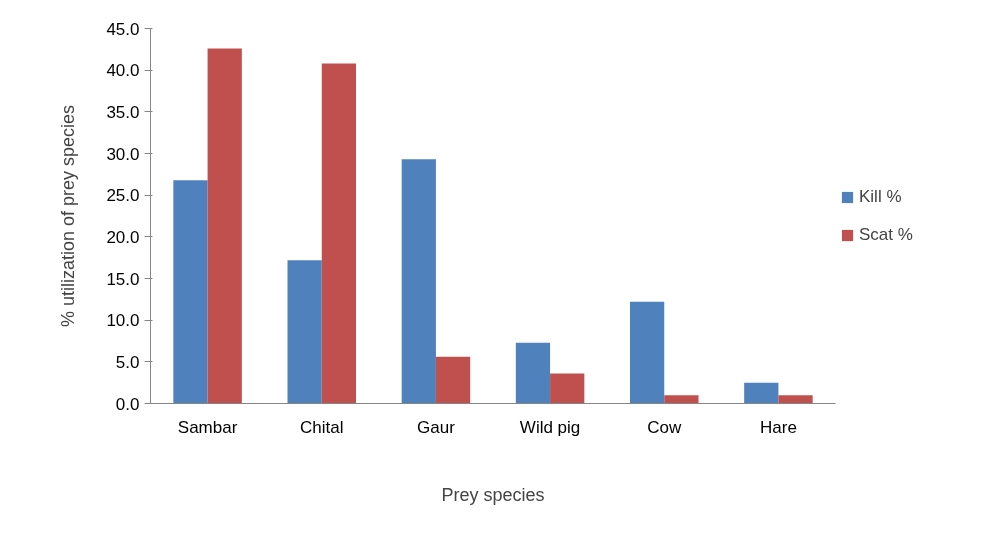 The width and height of the screenshot is (1002, 554). Describe the element at coordinates (778, 427) in the screenshot. I see `x-tick-label: Hare` at that location.